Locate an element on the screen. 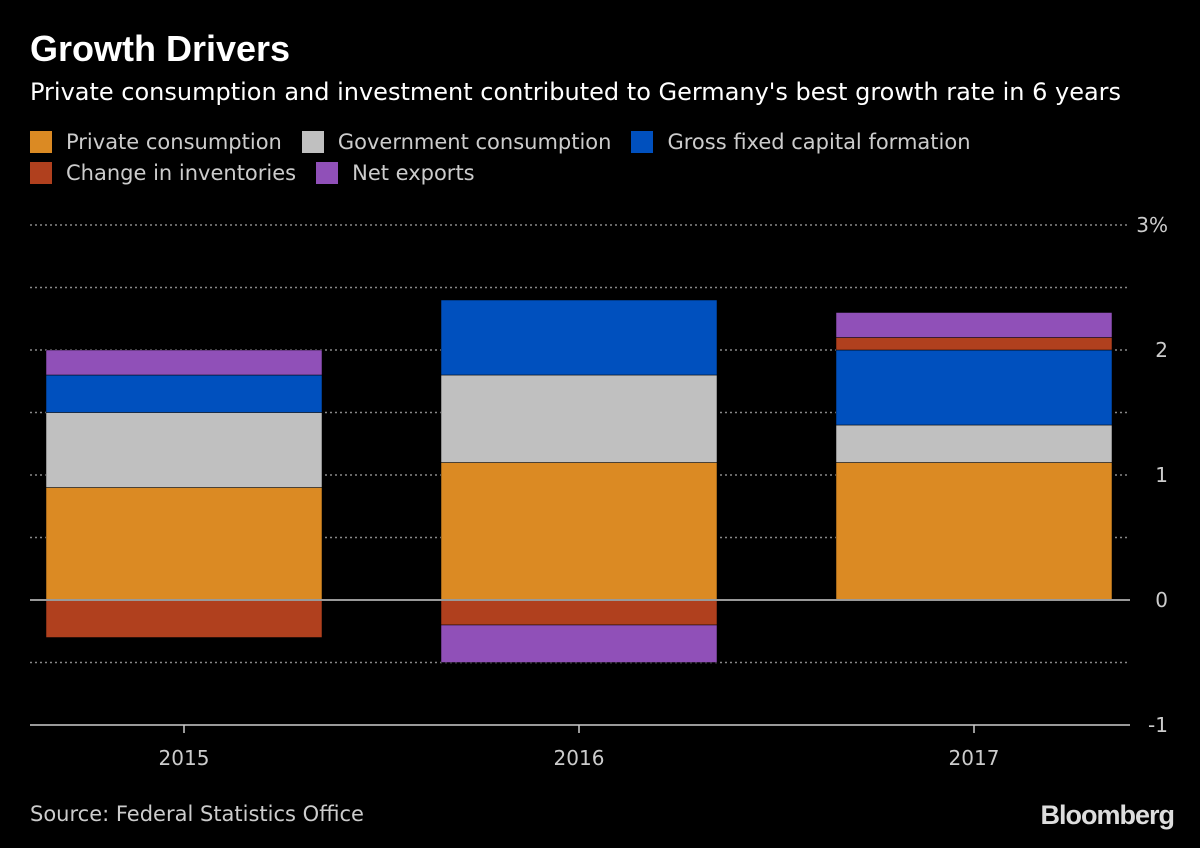 Image resolution: width=1200 pixels, height=848 pixels. source-note: Source: Federal Statistics Office is located at coordinates (197, 814).